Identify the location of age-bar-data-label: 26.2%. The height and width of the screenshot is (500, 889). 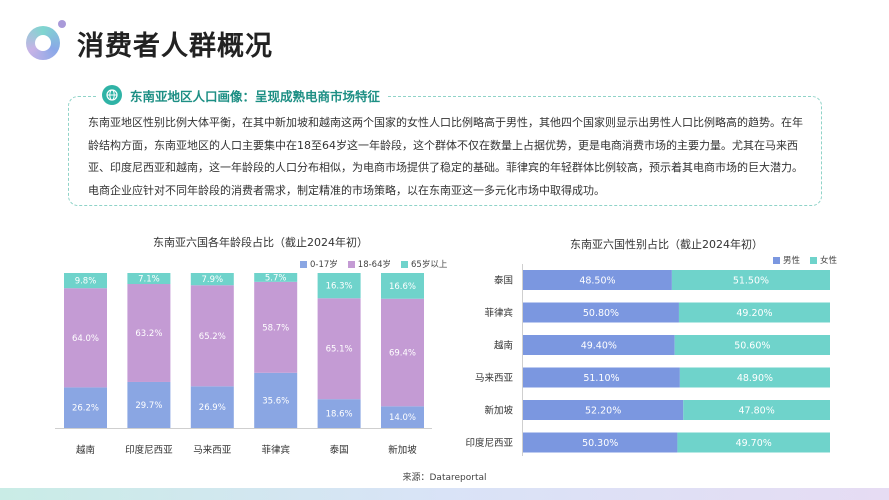
(85, 409).